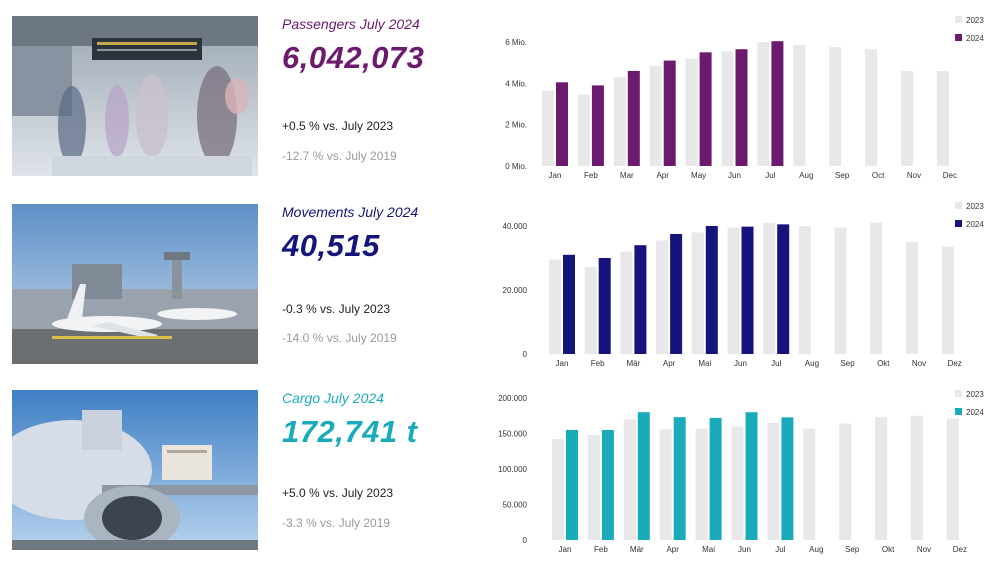 The height and width of the screenshot is (561, 1000). What do you see at coordinates (629, 479) in the screenshot?
I see `bar-2023-Mär` at bounding box center [629, 479].